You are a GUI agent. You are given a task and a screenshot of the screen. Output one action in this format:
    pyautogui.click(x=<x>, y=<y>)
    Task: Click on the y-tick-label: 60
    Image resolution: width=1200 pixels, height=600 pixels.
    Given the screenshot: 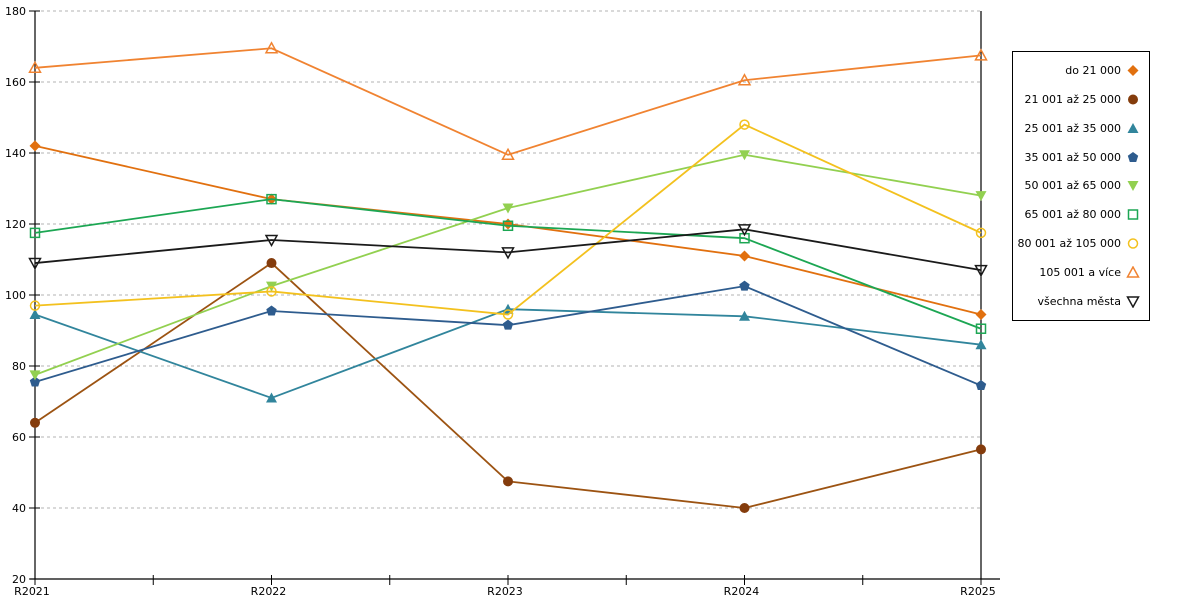 What is the action you would take?
    pyautogui.click(x=19, y=437)
    